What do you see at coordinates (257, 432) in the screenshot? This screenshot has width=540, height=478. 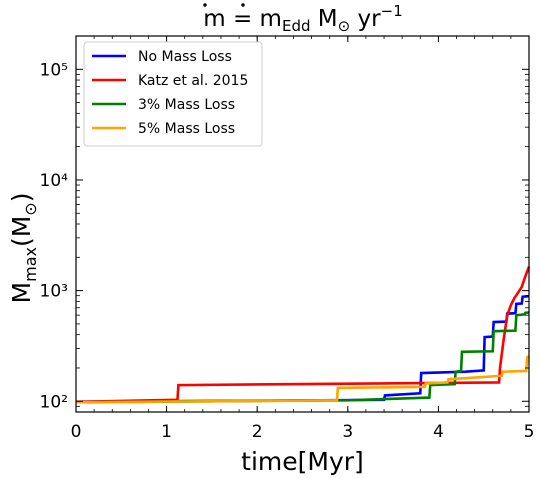 I see `x-tick-label: 2` at bounding box center [257, 432].